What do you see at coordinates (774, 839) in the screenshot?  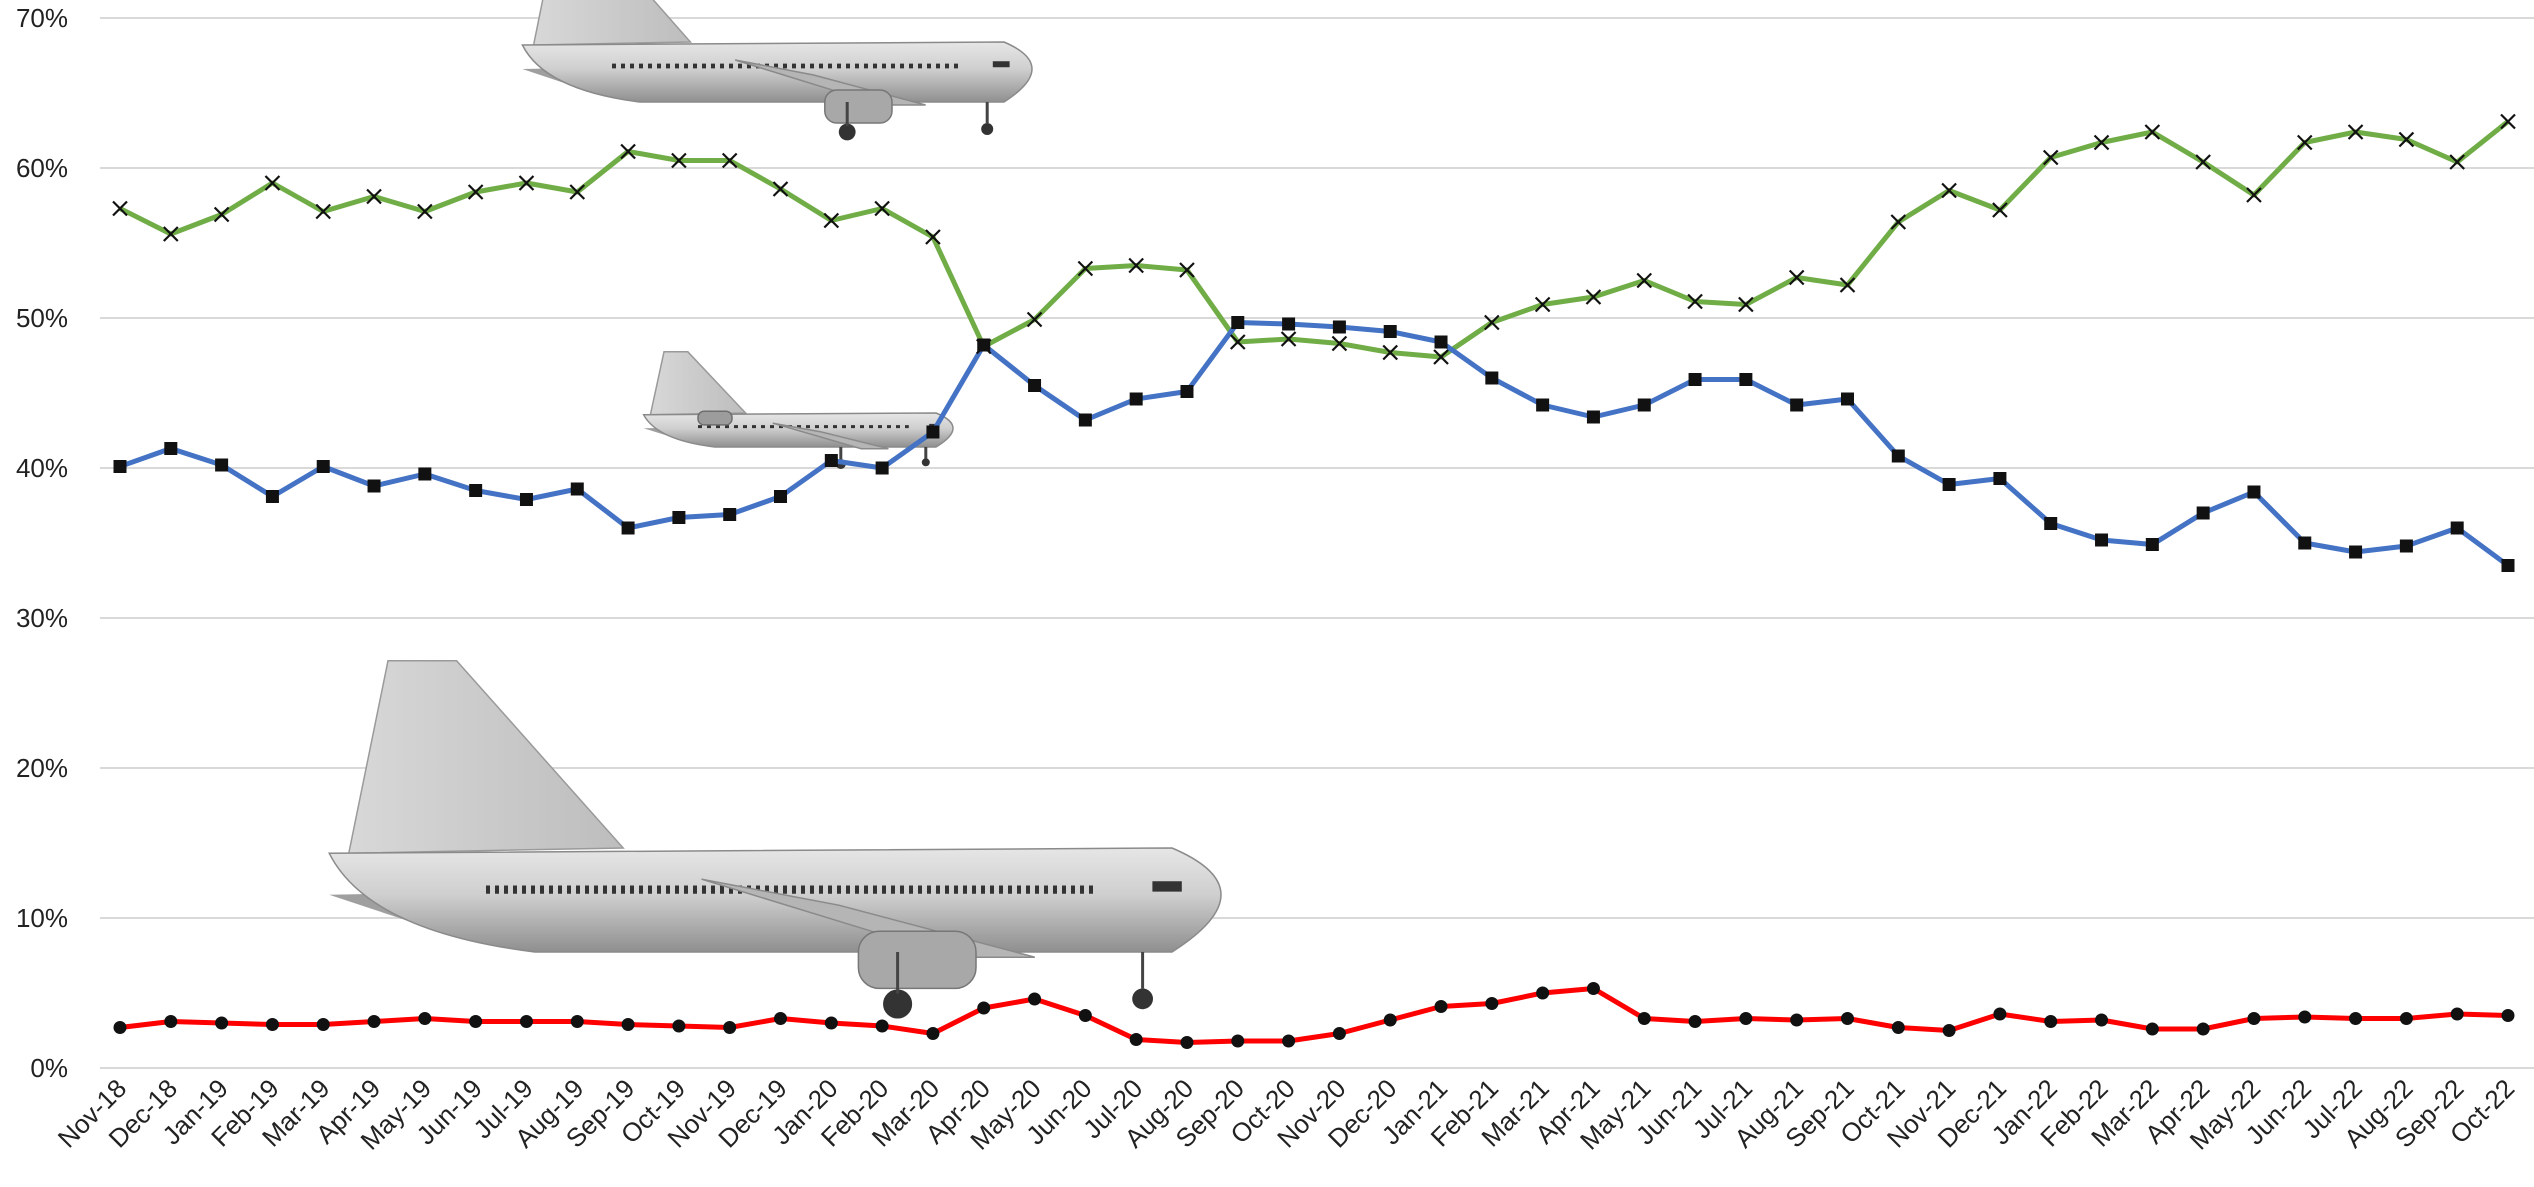 I see `widebody-jet-image` at bounding box center [774, 839].